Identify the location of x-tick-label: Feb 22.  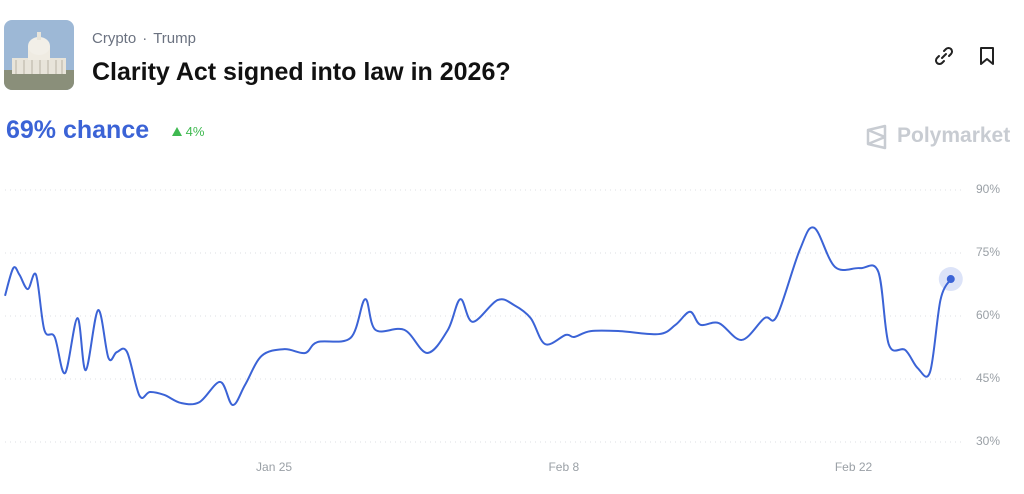
(854, 467).